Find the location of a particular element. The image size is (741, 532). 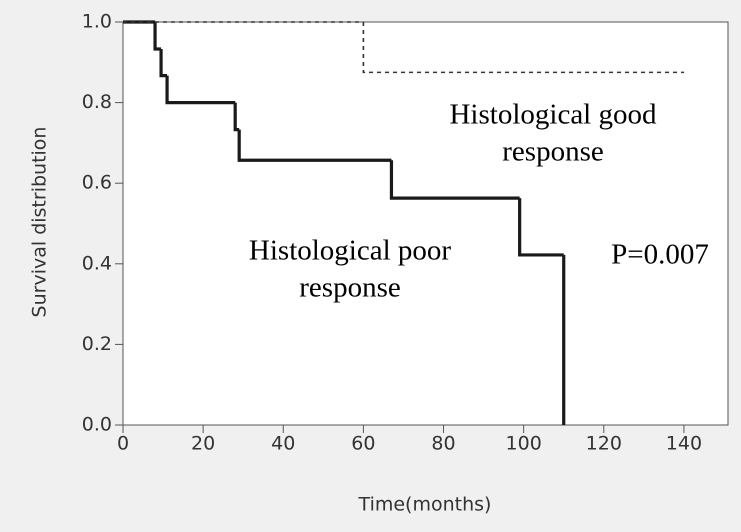

x-tick-label: 120 is located at coordinates (604, 444).